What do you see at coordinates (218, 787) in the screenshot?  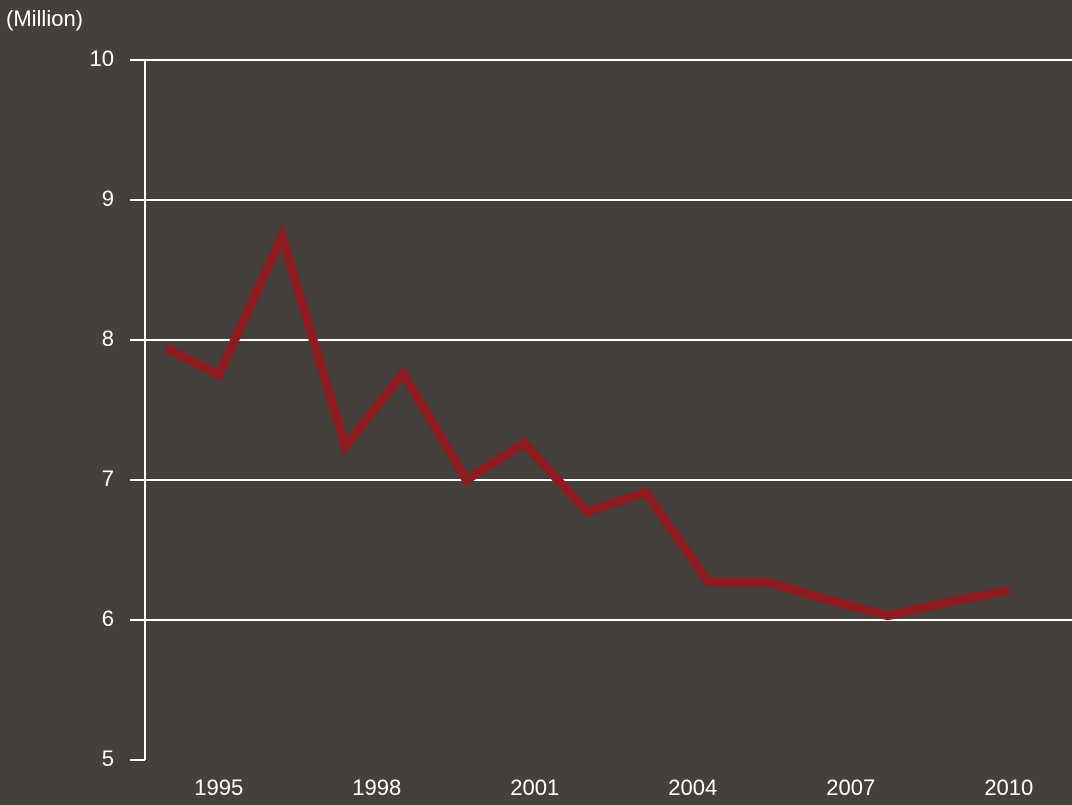 I see `x-tick-label: 1995` at bounding box center [218, 787].